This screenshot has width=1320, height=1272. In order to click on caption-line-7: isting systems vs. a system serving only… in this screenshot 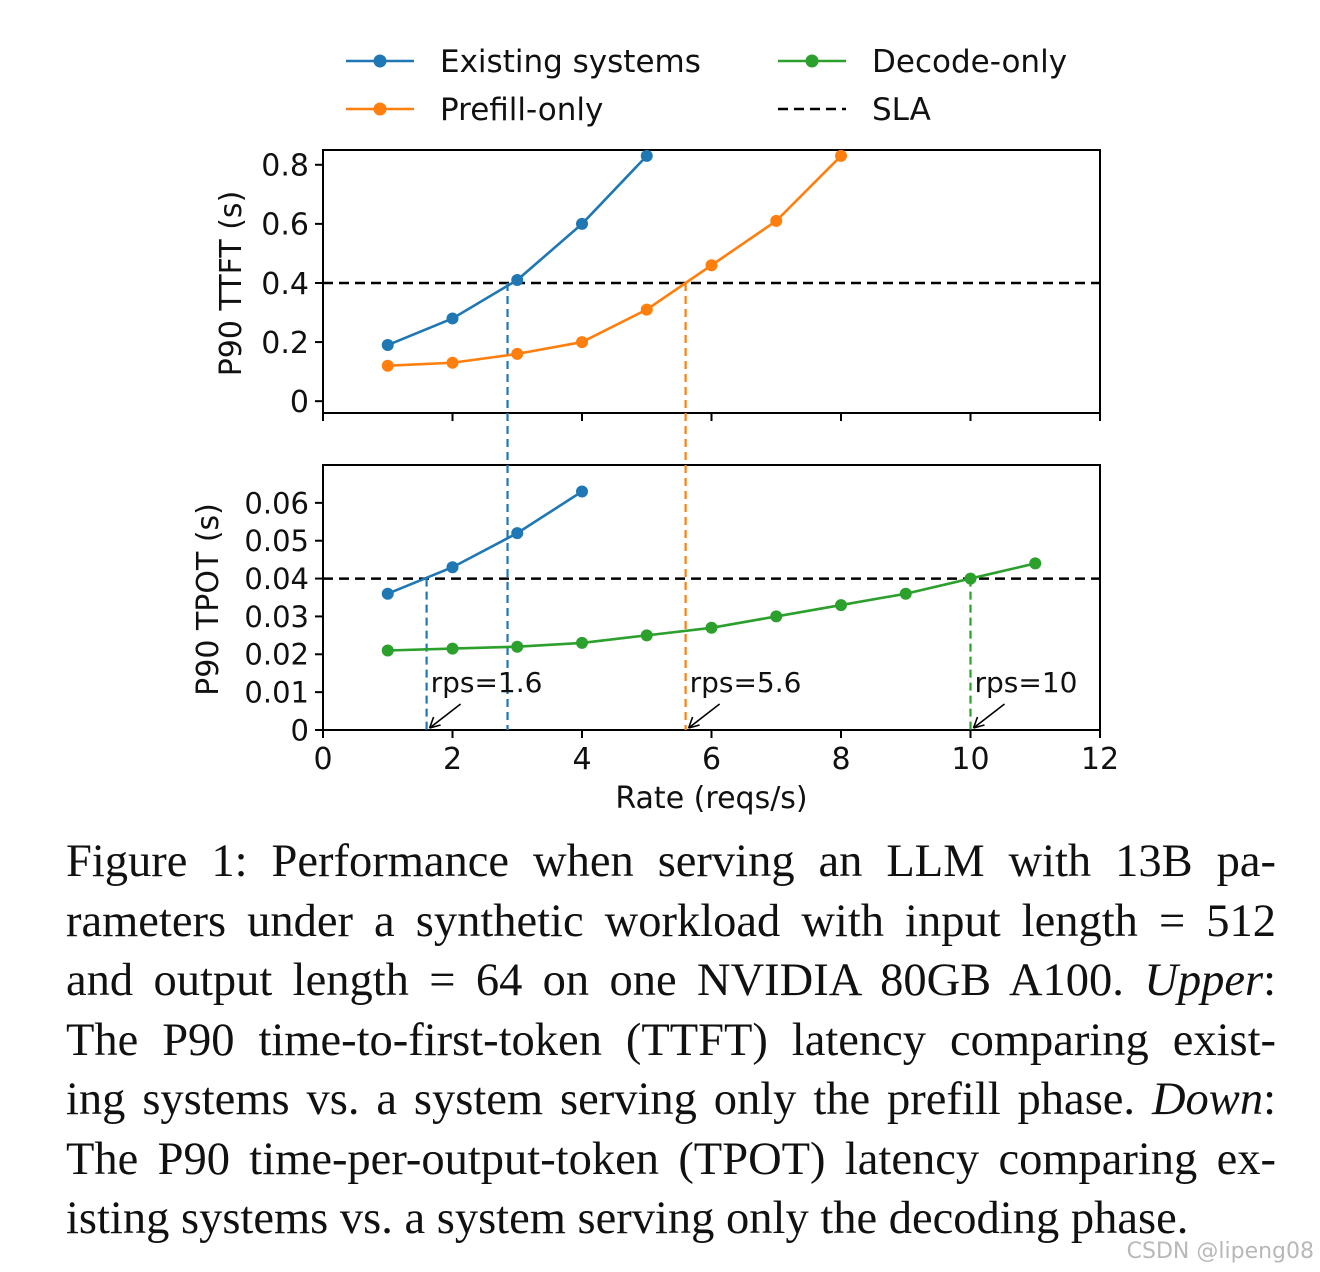, I will do `click(627, 1218)`.